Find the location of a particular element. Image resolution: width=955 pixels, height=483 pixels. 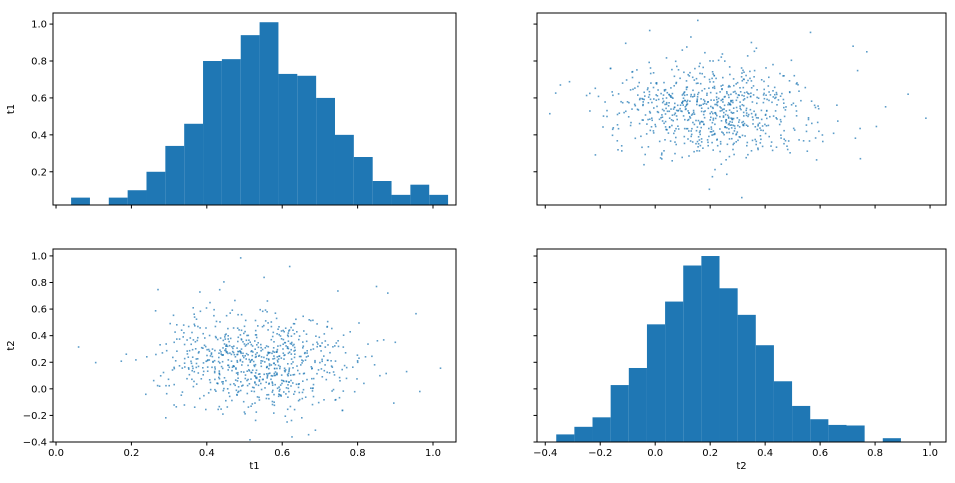

scatter-points-t1-vs-t2-scatter is located at coordinates (738, 109).